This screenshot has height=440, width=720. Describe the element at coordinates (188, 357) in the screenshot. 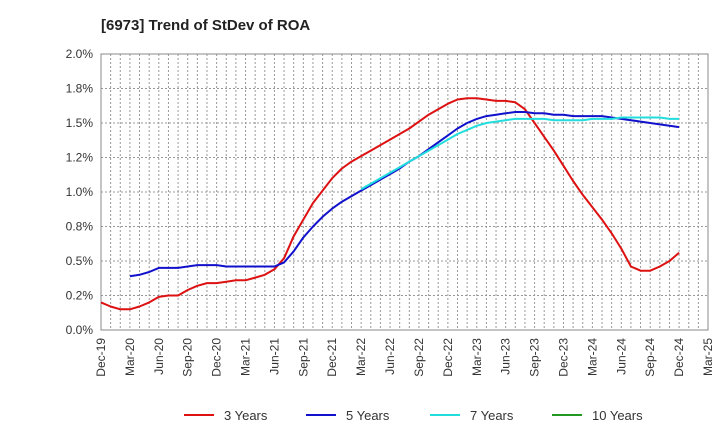

I see `x-tick-label: Sep-20` at that location.